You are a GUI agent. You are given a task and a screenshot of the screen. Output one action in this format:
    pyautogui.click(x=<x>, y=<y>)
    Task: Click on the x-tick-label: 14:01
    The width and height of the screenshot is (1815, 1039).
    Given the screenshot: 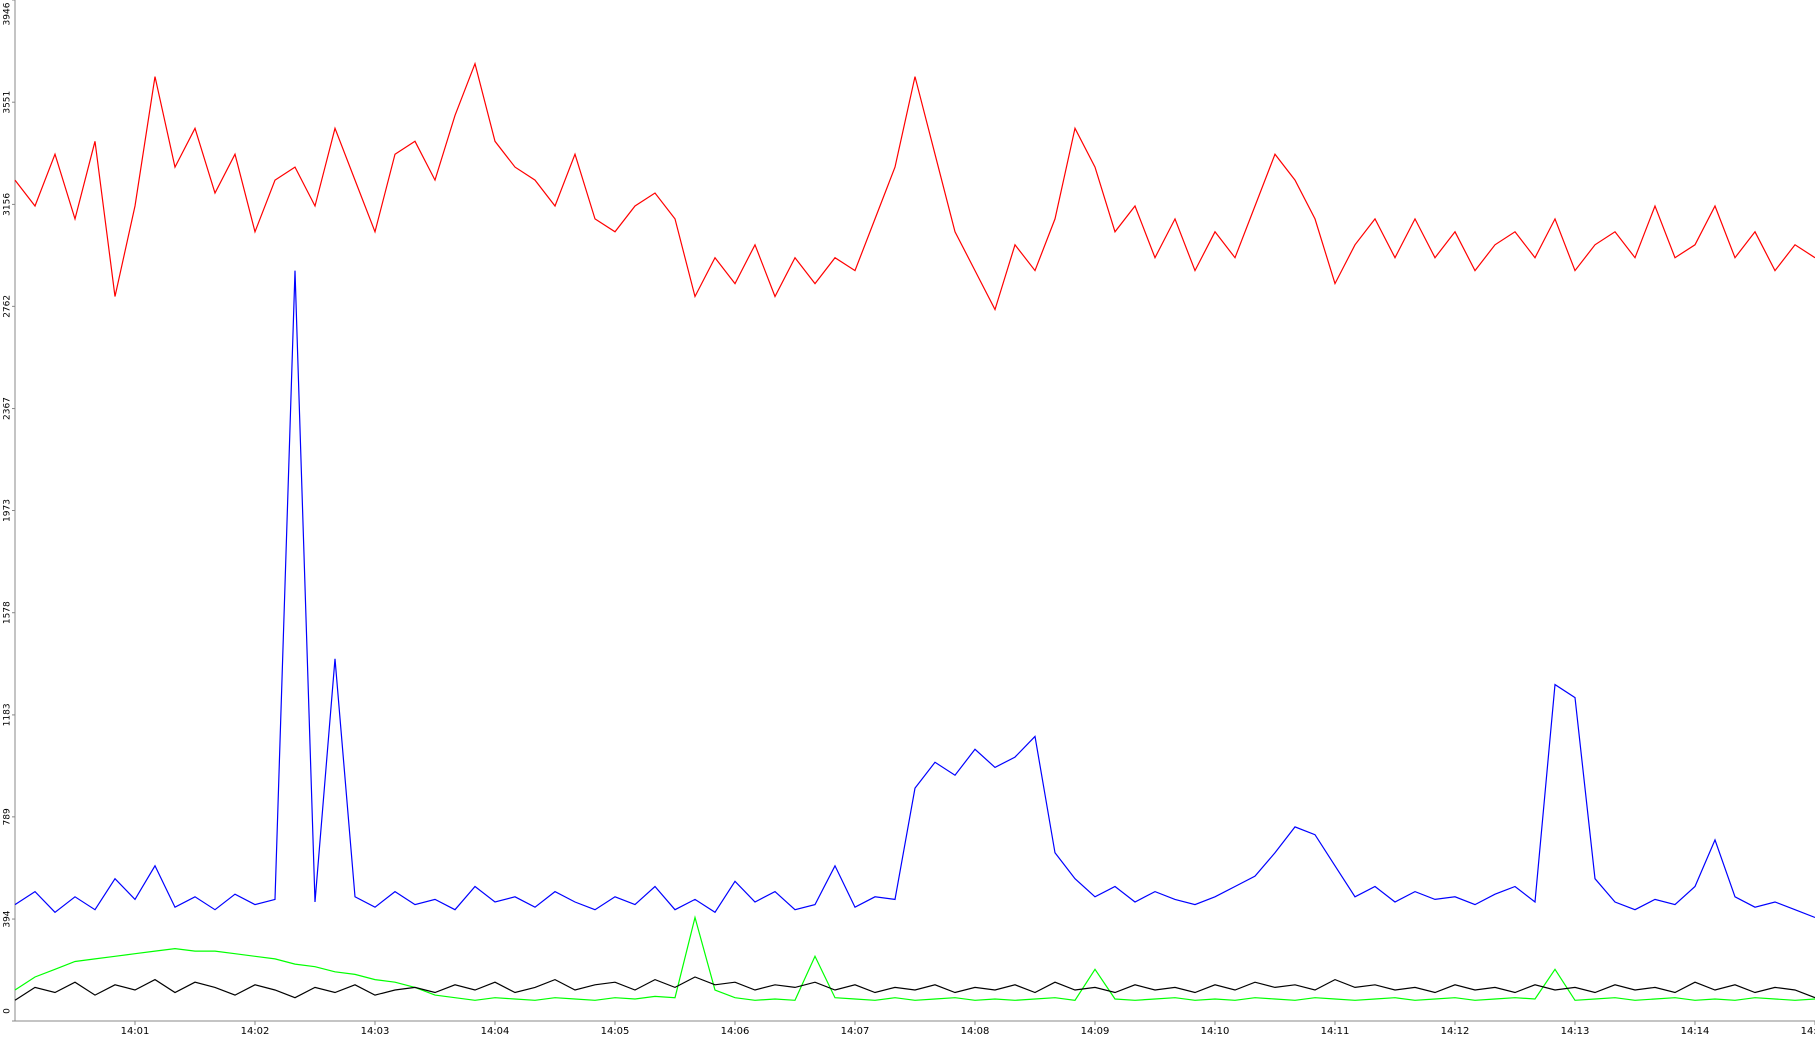 What is the action you would take?
    pyautogui.click(x=135, y=1031)
    